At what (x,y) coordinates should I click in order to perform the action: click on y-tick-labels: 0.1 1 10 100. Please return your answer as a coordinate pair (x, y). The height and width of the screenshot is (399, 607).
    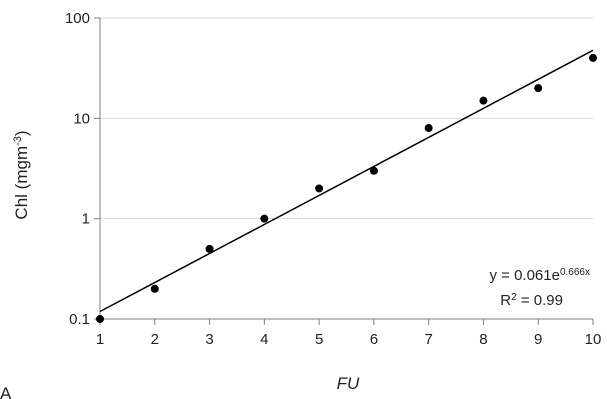
    Looking at the image, I should click on (77, 169).